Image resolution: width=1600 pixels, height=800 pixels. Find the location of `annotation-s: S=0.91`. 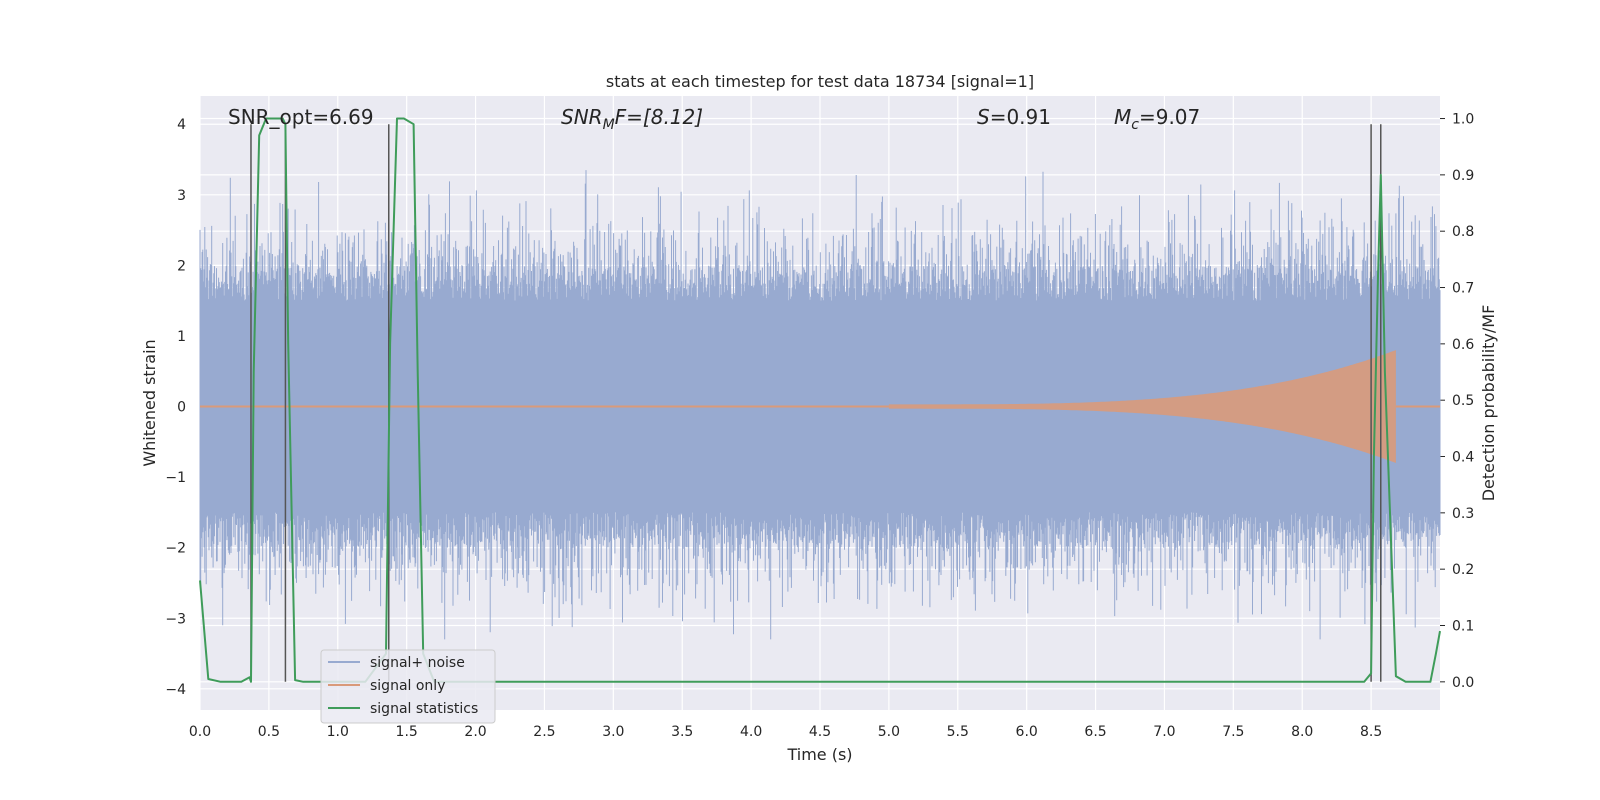

annotation-s: S=0.91 is located at coordinates (1014, 117).